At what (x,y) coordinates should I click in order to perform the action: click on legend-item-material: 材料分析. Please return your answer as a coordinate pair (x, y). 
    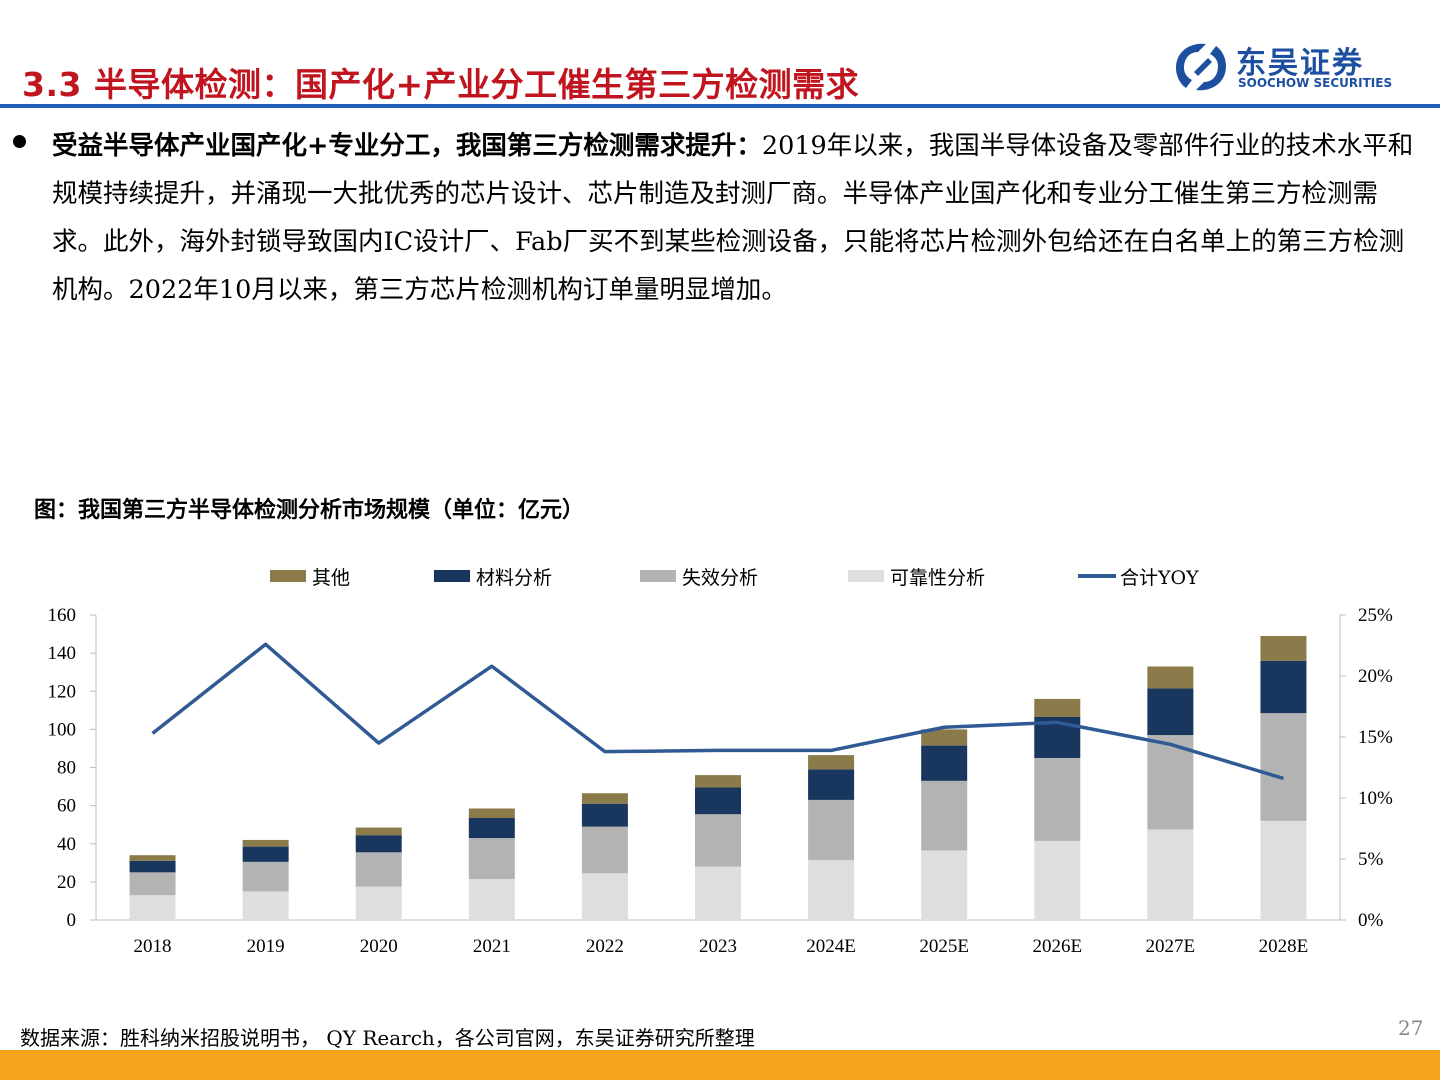
    Looking at the image, I should click on (493, 576).